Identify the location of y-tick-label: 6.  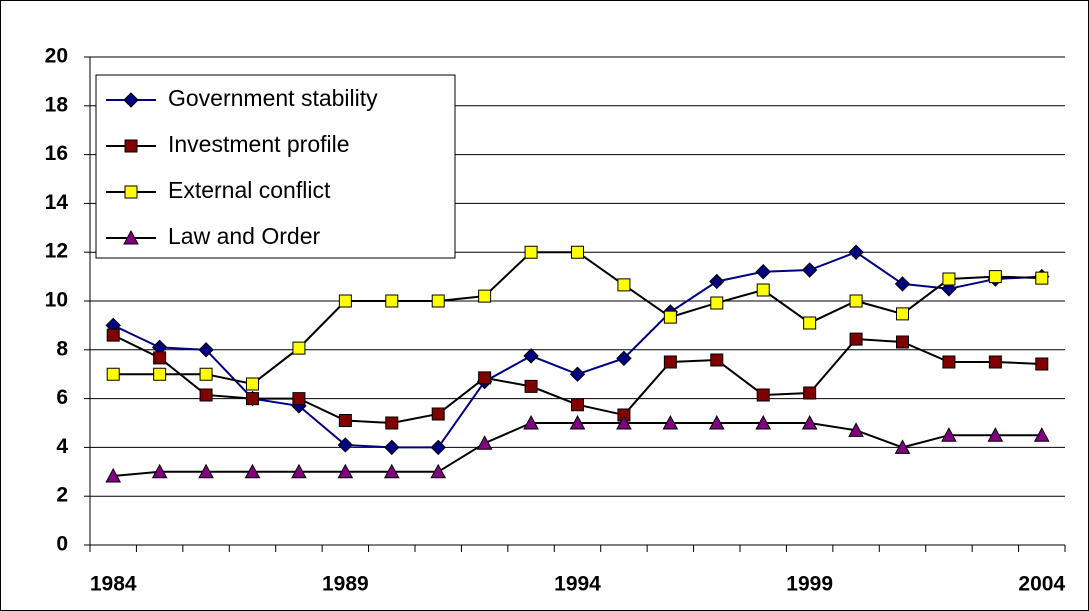
(62, 397).